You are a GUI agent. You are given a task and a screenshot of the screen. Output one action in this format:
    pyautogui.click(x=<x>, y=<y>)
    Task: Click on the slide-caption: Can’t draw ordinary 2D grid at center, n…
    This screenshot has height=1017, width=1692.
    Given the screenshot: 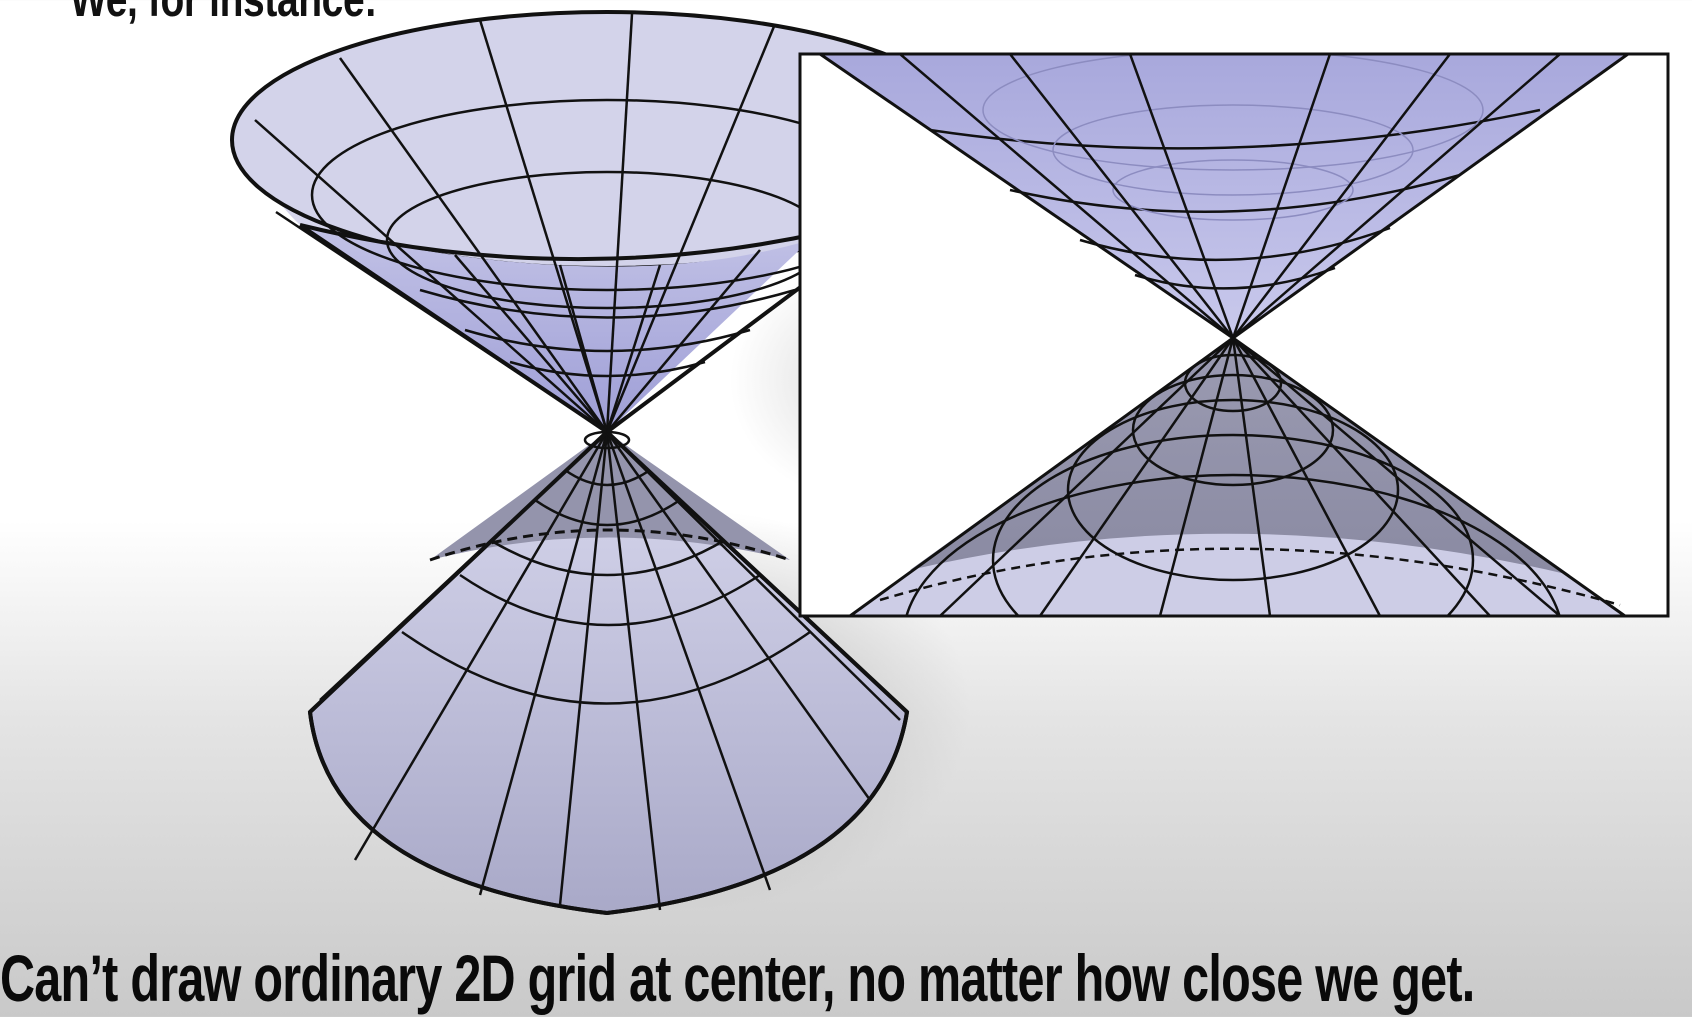 What is the action you would take?
    pyautogui.click(x=737, y=978)
    